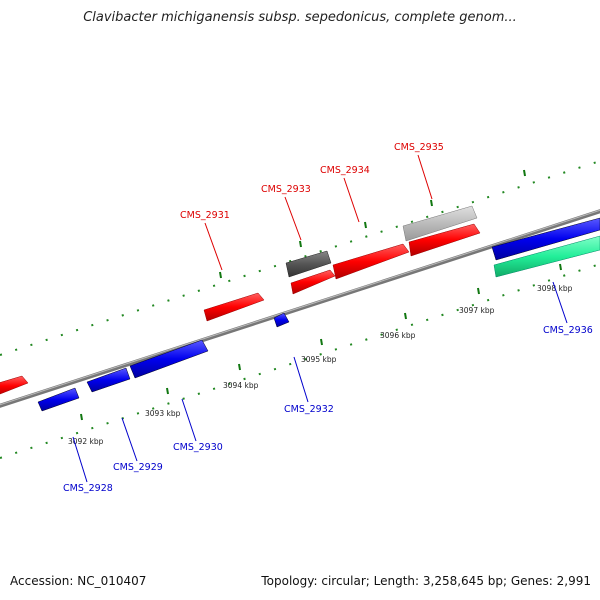 The image size is (600, 600). Describe the element at coordinates (14, 385) in the screenshot. I see `gene-unlabeled-left` at that location.